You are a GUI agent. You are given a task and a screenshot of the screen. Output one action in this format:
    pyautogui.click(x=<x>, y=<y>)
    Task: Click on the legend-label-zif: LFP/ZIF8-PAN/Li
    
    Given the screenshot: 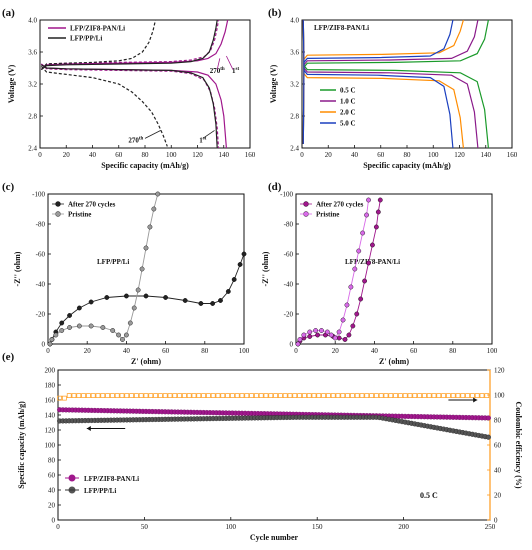 What is the action you would take?
    pyautogui.click(x=111, y=479)
    